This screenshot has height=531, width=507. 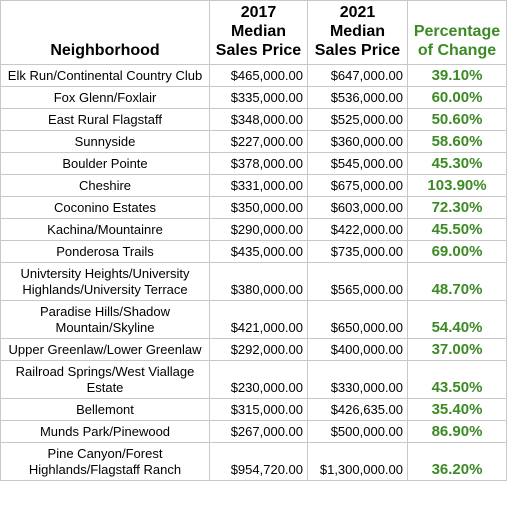 What do you see at coordinates (258, 163) in the screenshot?
I see `price-2017-cell: $378,000.00` at bounding box center [258, 163].